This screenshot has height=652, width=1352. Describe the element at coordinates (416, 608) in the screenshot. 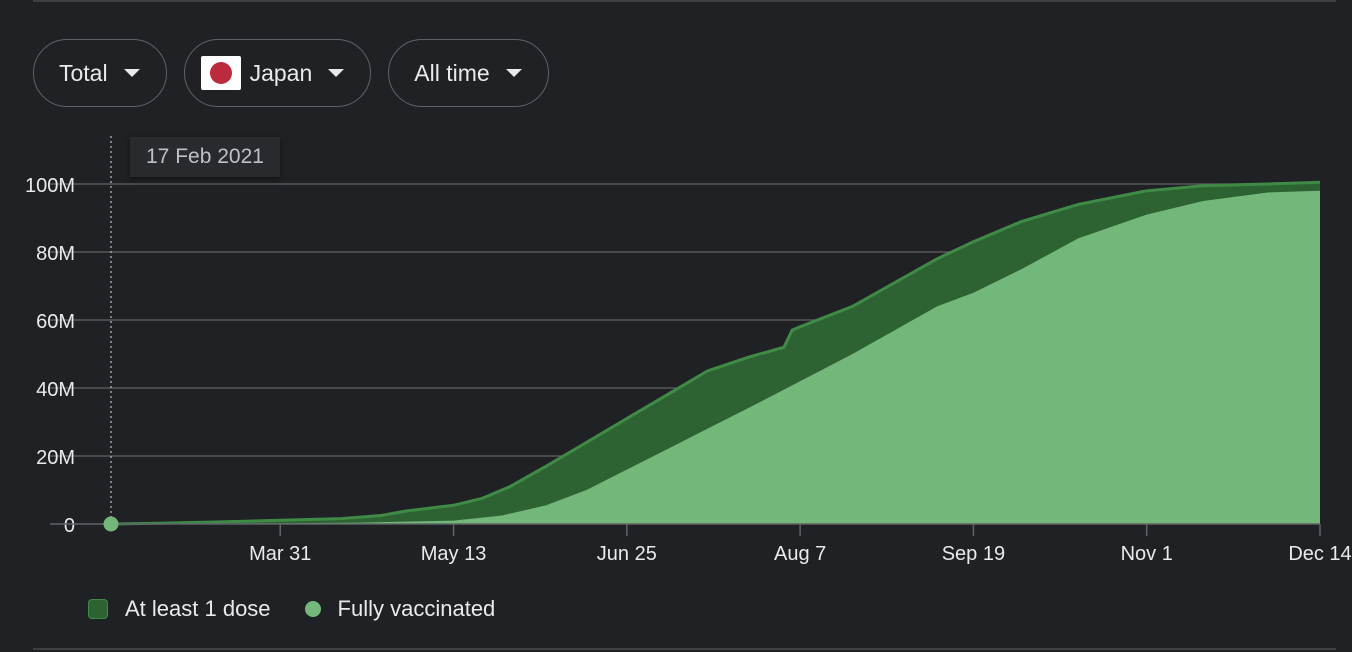

I see `legend-label-fully-vaccinated: Fully vaccinated` at that location.